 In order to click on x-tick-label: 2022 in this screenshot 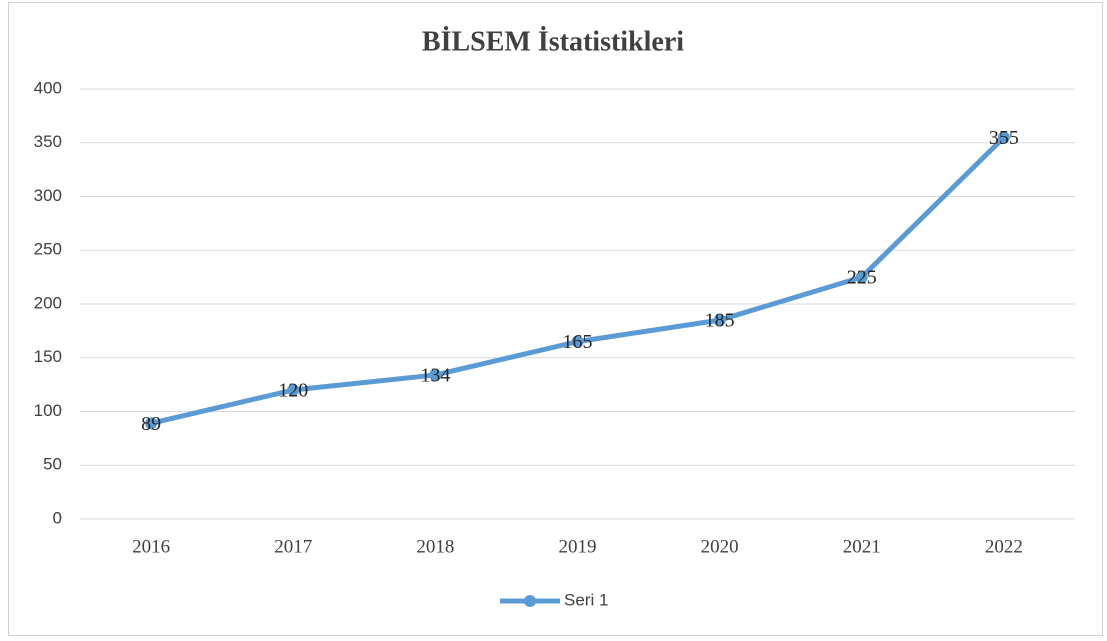, I will do `click(1004, 546)`.